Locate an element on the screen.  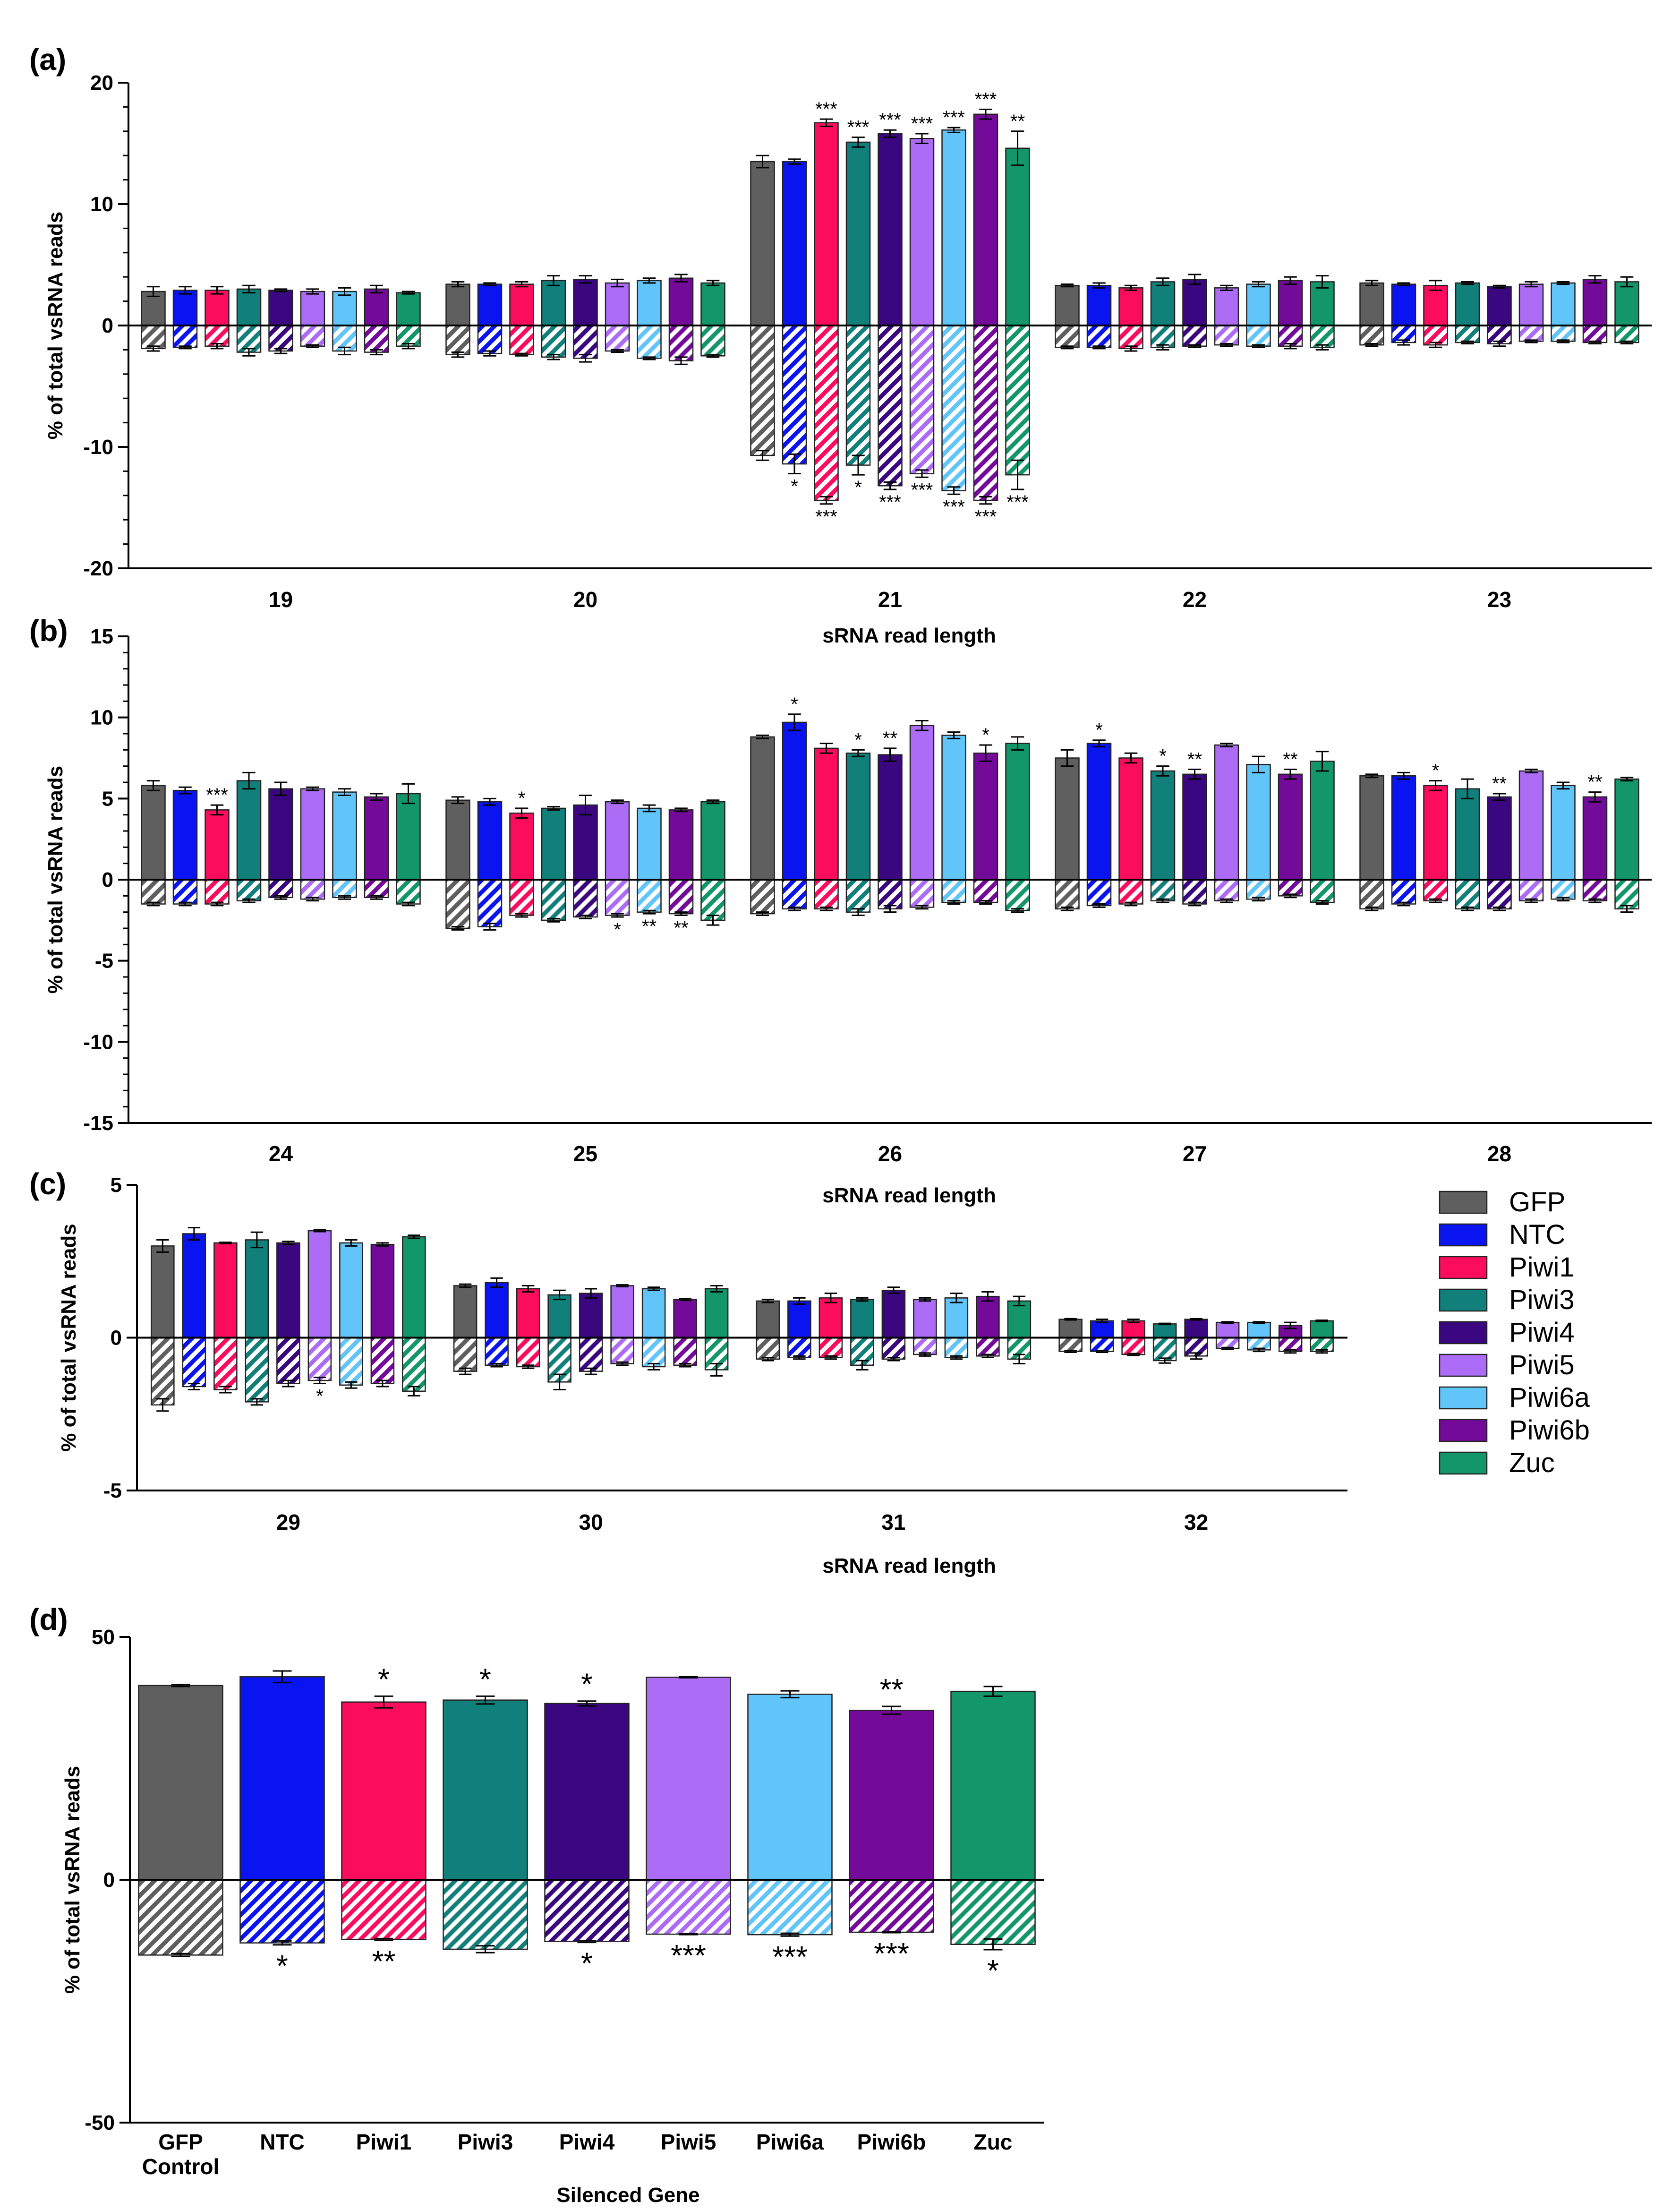
x-axis-title: sRNA read length is located at coordinates (909, 1565).